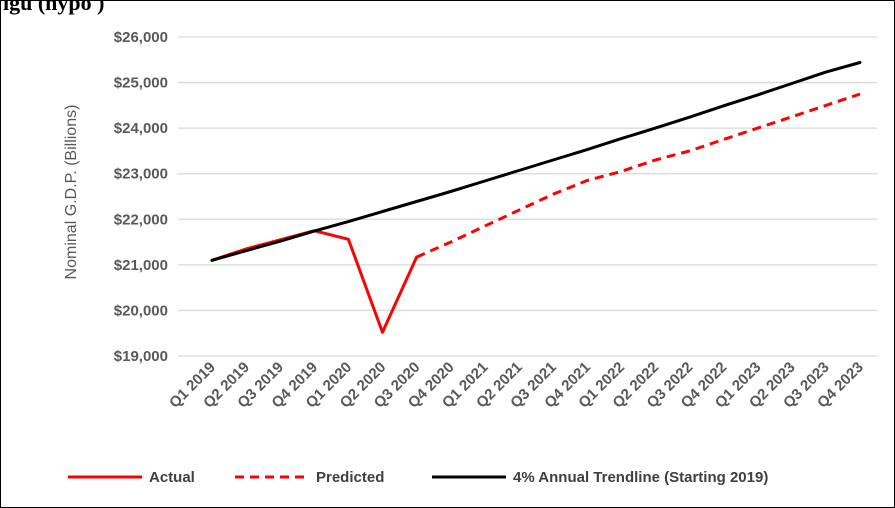 This screenshot has width=895, height=508. I want to click on y-tick-label: $19,000, so click(141, 356).